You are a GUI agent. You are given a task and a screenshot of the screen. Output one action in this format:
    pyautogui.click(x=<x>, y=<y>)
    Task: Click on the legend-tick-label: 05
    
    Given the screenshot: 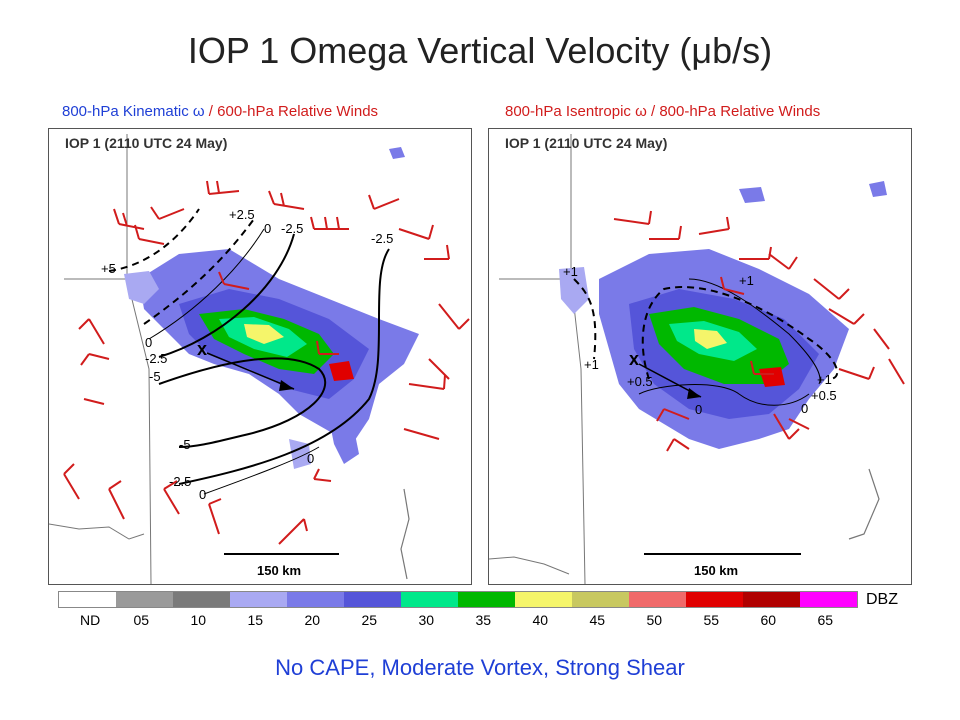 What is the action you would take?
    pyautogui.click(x=141, y=620)
    